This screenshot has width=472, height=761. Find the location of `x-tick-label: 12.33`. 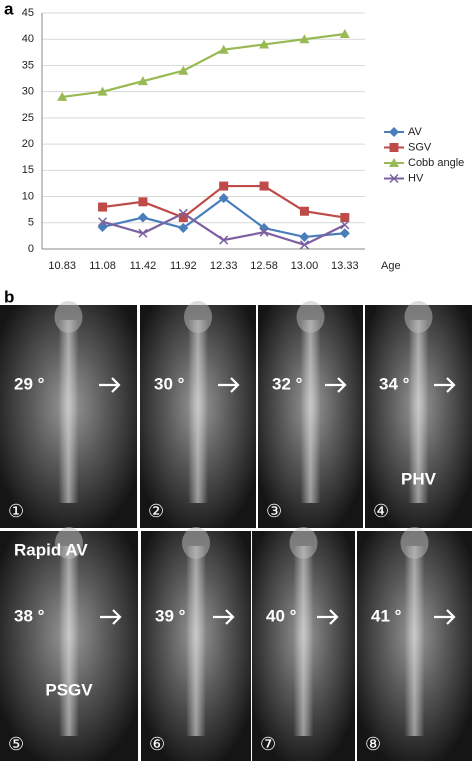

x-tick-label: 12.33 is located at coordinates (224, 266).